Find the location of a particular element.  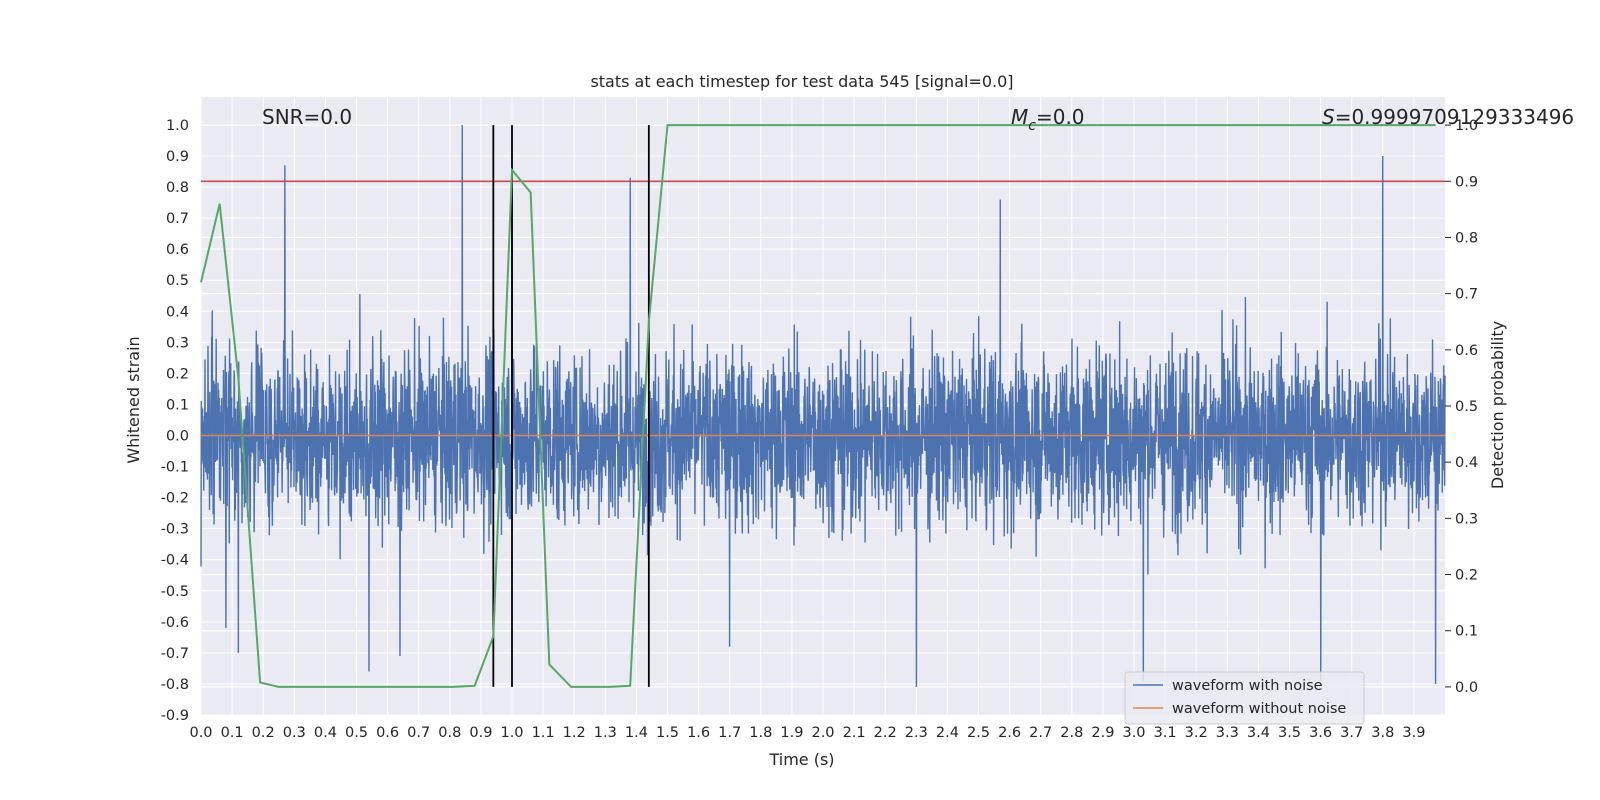

y-tick-label: -0.9 is located at coordinates (175, 716).